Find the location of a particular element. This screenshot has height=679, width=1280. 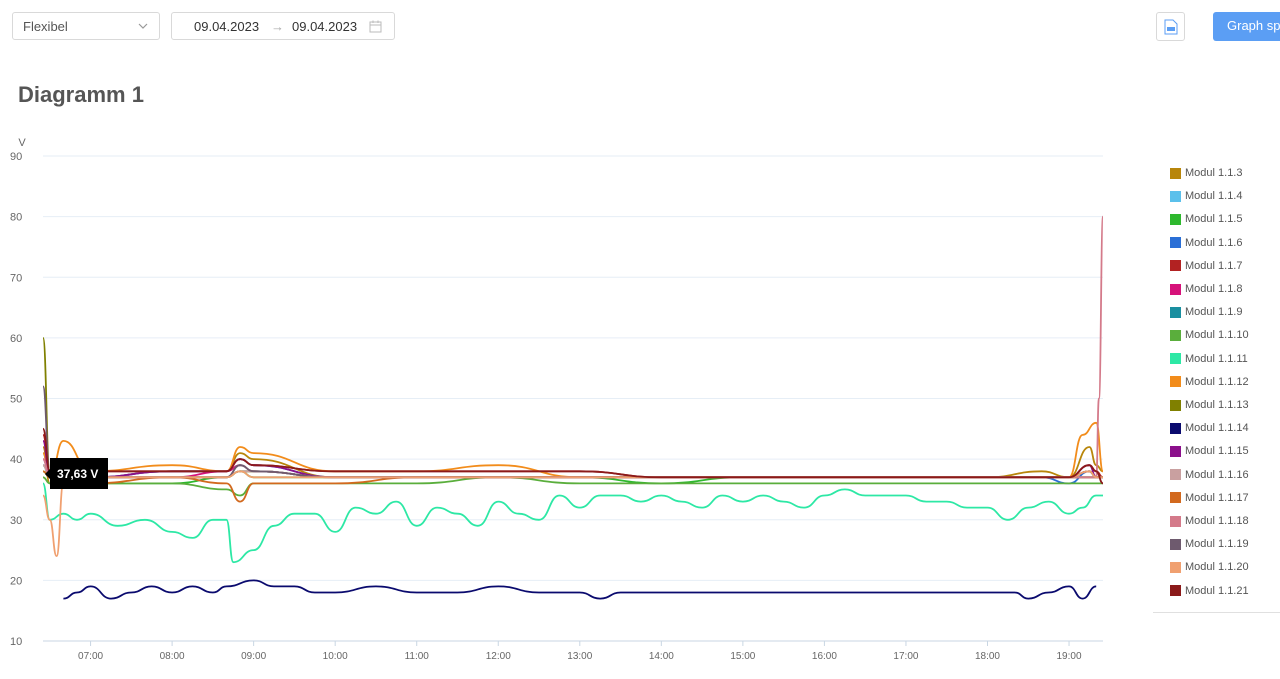

legend-label: Modul 1.1.9 is located at coordinates (1214, 312).